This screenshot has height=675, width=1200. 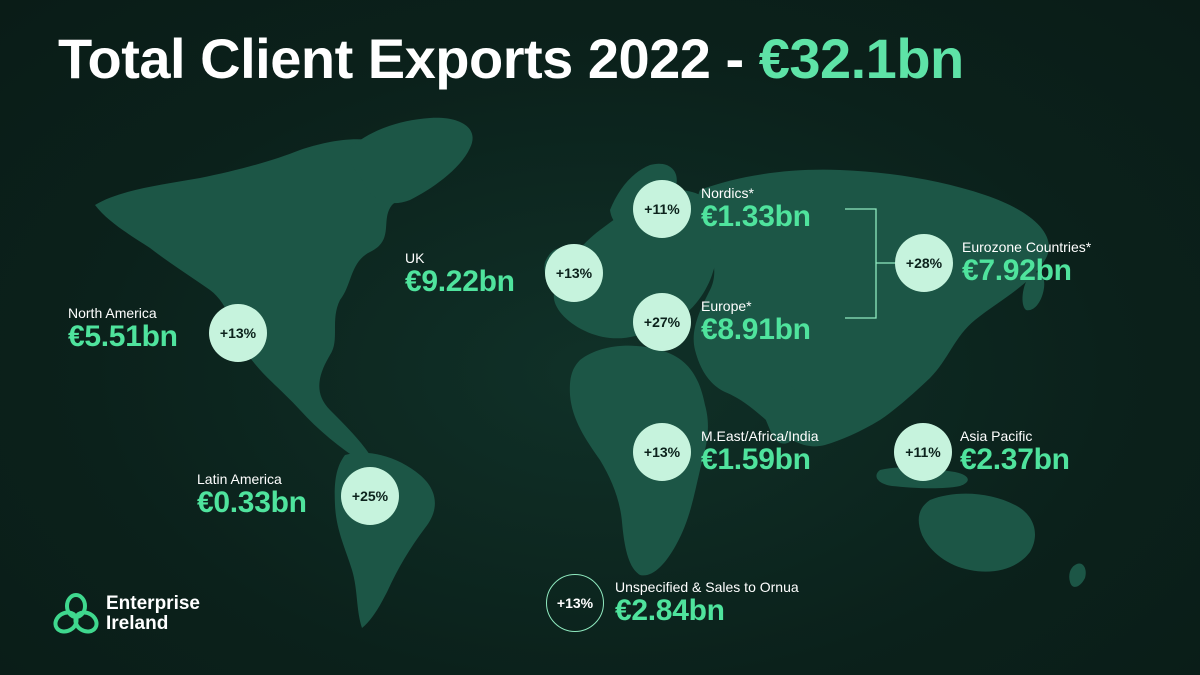 What do you see at coordinates (460, 281) in the screenshot?
I see `region-value: €9.22bn` at bounding box center [460, 281].